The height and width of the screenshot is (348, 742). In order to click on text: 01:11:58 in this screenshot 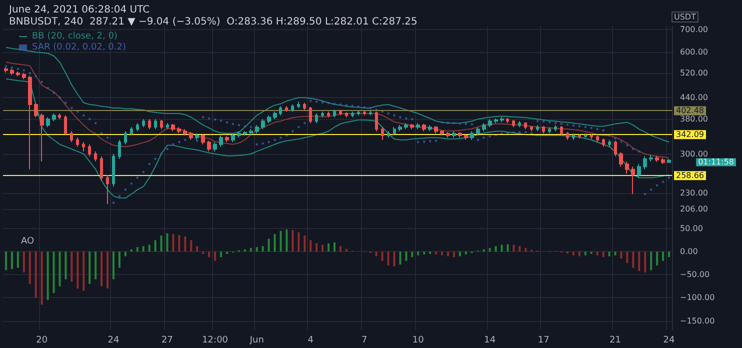, I will do `click(716, 162)`.